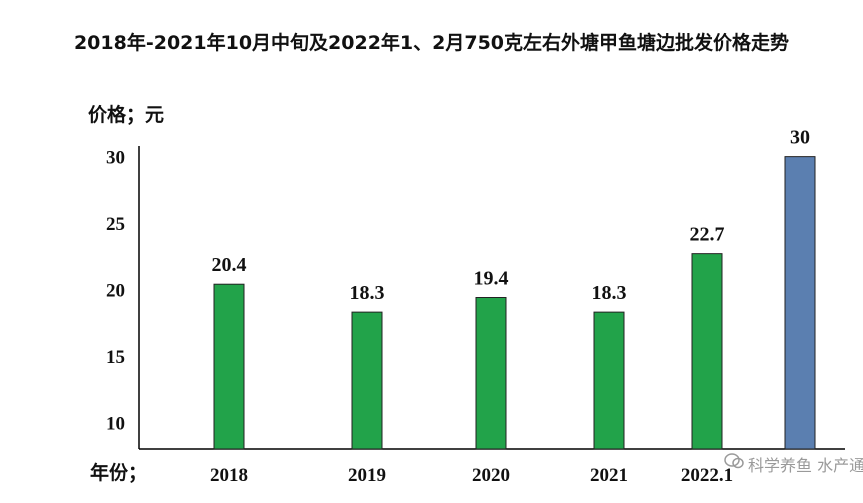 The height and width of the screenshot is (503, 863). What do you see at coordinates (229, 475) in the screenshot?
I see `x-tick-label: 2018` at bounding box center [229, 475].